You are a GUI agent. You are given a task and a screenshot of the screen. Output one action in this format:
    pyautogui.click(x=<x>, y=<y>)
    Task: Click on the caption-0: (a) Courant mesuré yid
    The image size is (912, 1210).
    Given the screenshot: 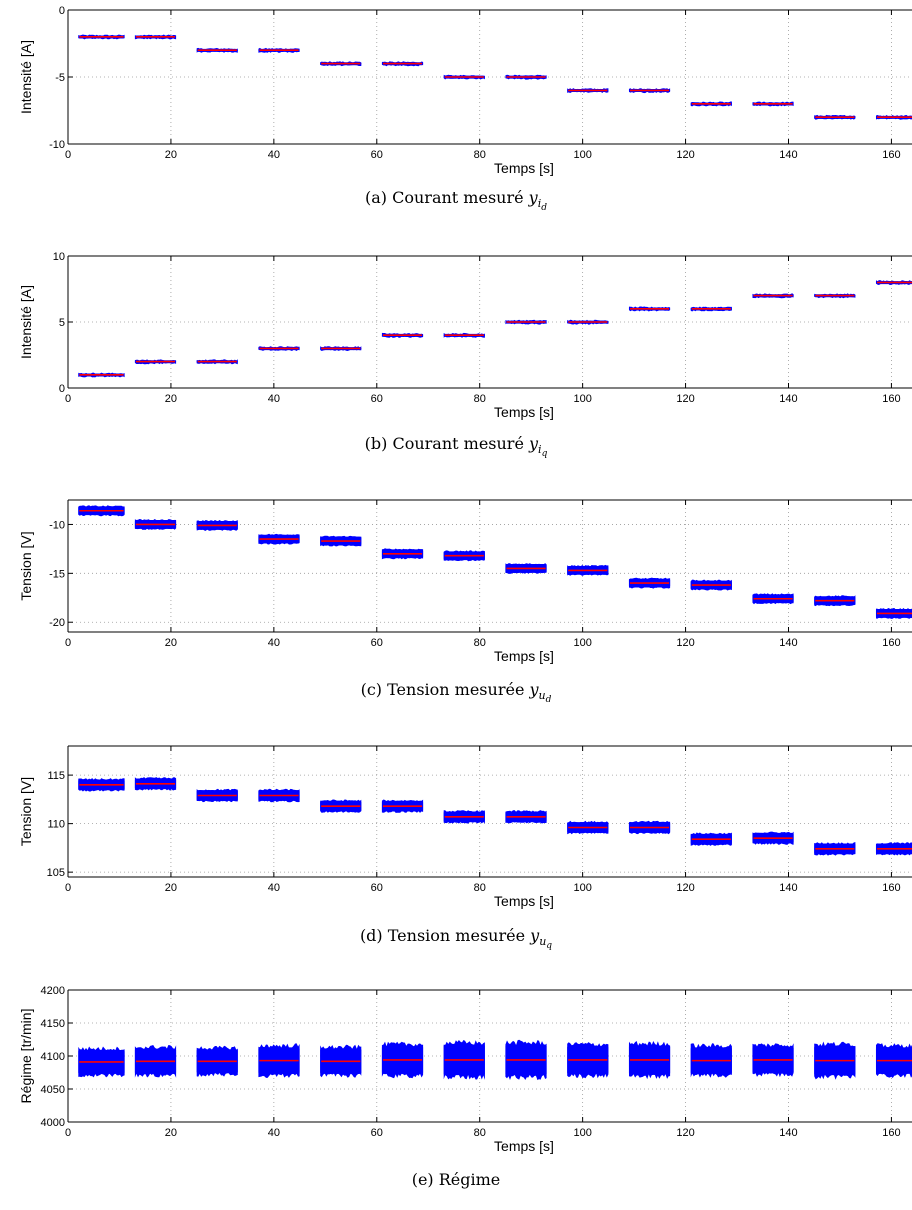 What is the action you would take?
    pyautogui.click(x=456, y=200)
    